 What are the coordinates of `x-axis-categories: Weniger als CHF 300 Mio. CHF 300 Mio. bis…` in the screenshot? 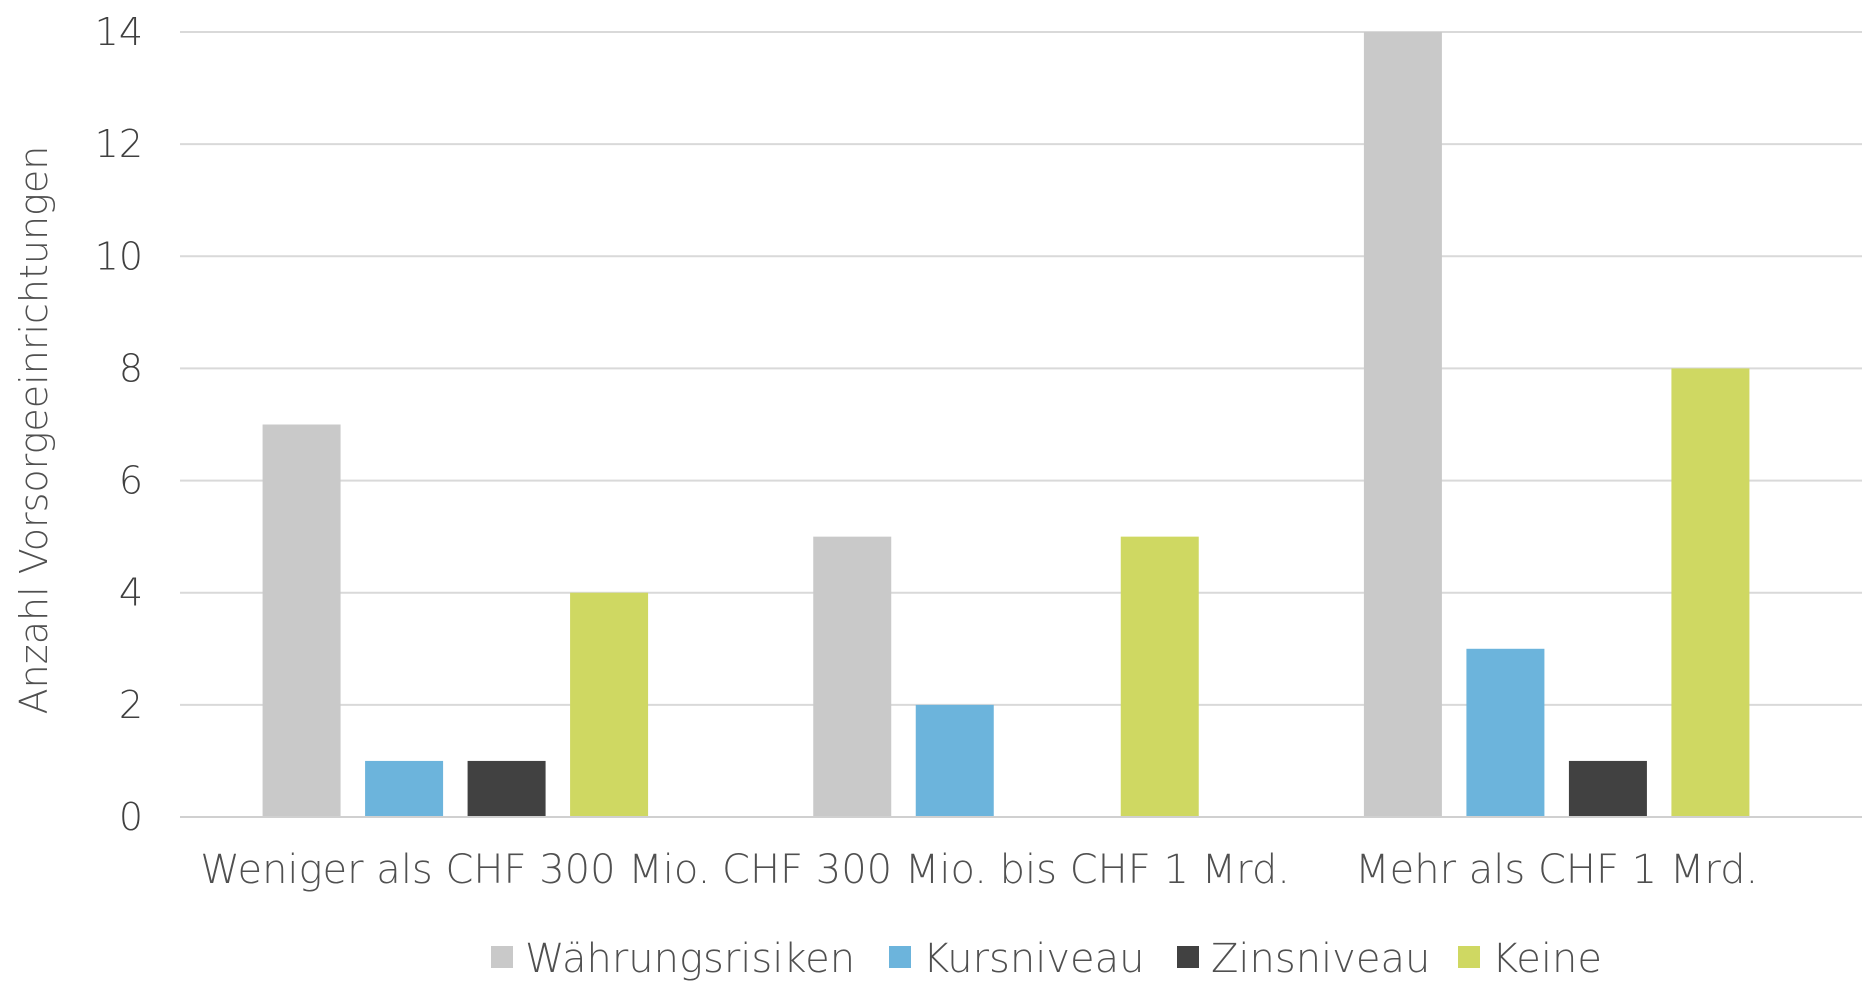 It's located at (979, 870).